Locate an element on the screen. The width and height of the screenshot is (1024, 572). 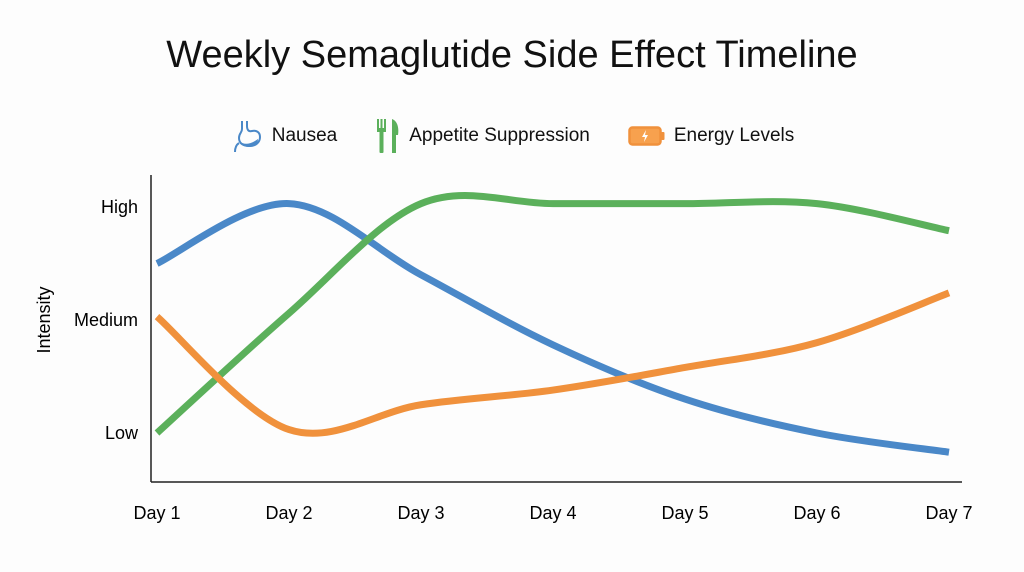
legend-item-nausea: Nausea is located at coordinates (284, 136).